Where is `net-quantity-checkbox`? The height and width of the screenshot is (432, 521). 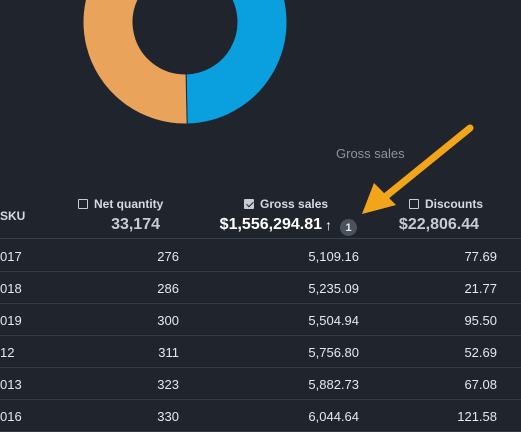
net-quantity-checkbox is located at coordinates (83, 204).